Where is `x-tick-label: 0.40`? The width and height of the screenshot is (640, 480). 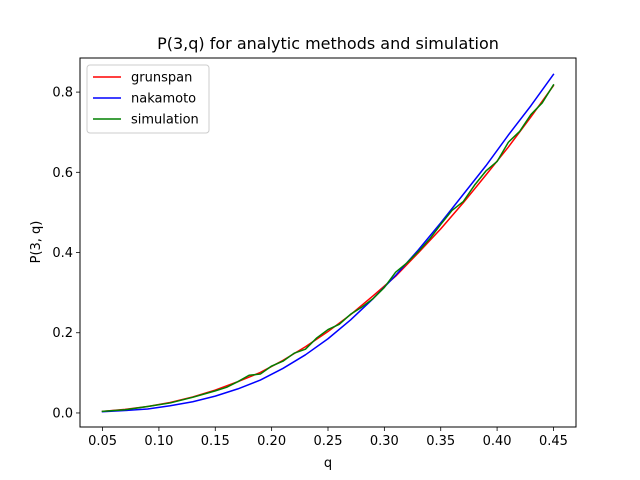 x-tick-label: 0.40 is located at coordinates (497, 441).